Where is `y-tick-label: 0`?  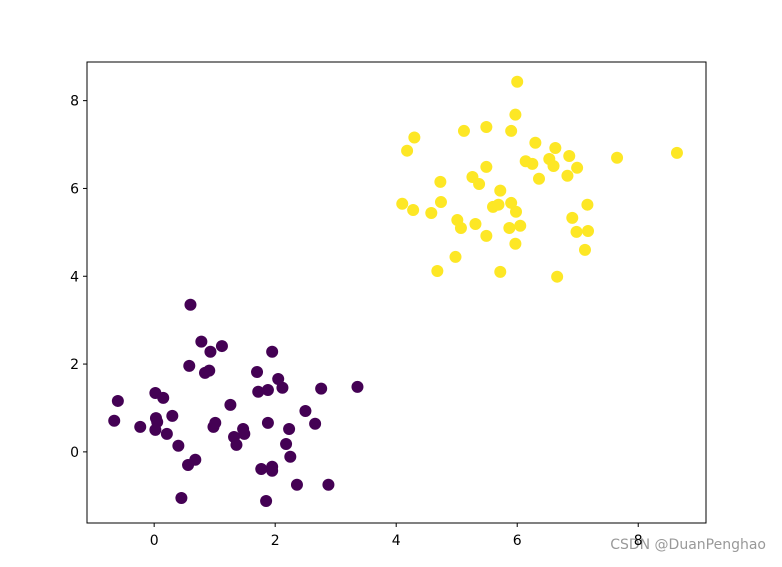 y-tick-label: 0 is located at coordinates (74, 453).